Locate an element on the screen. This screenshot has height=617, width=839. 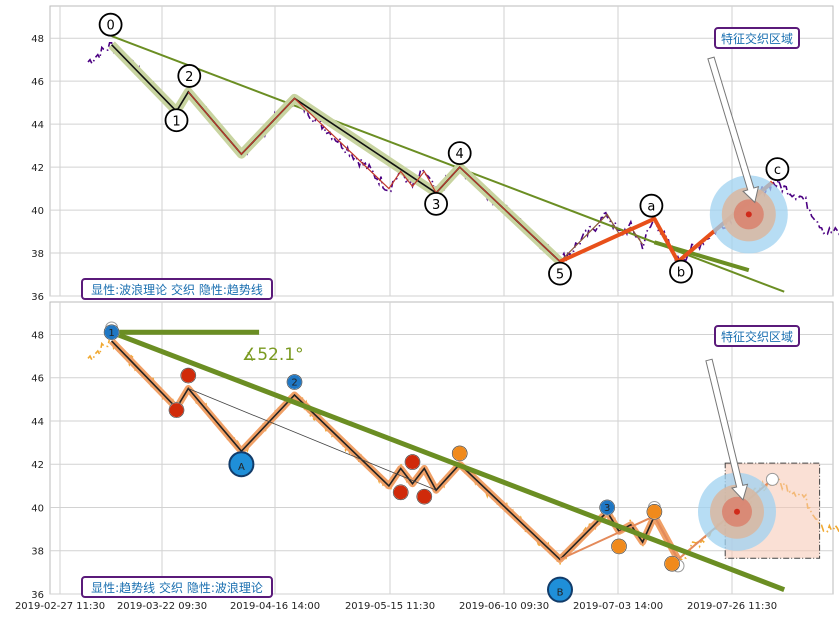
bottom-thin-connector is located at coordinates (312, 439).